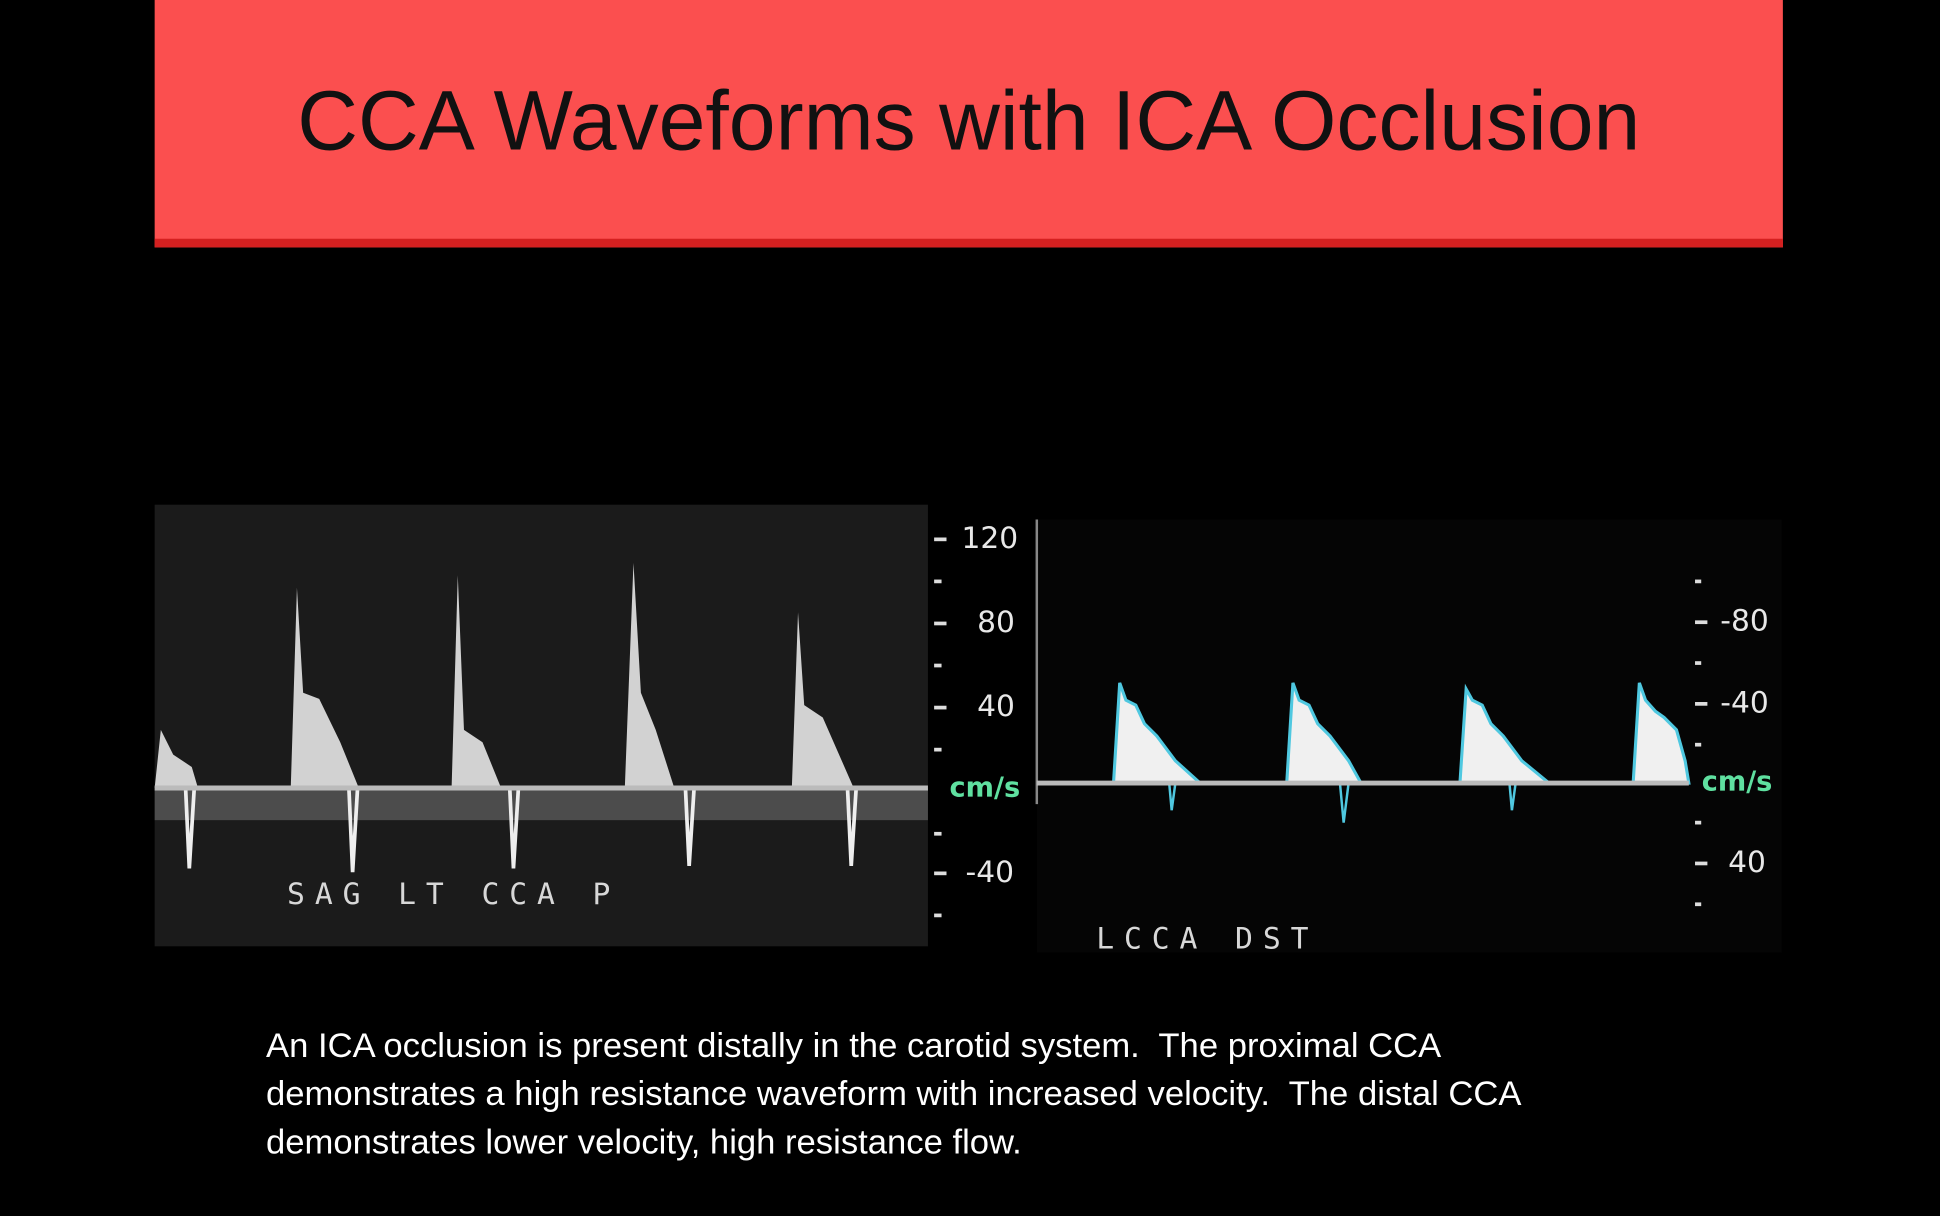 This screenshot has width=1940, height=1216. Describe the element at coordinates (521, 830) in the screenshot. I see `left-negative-spikes` at that location.